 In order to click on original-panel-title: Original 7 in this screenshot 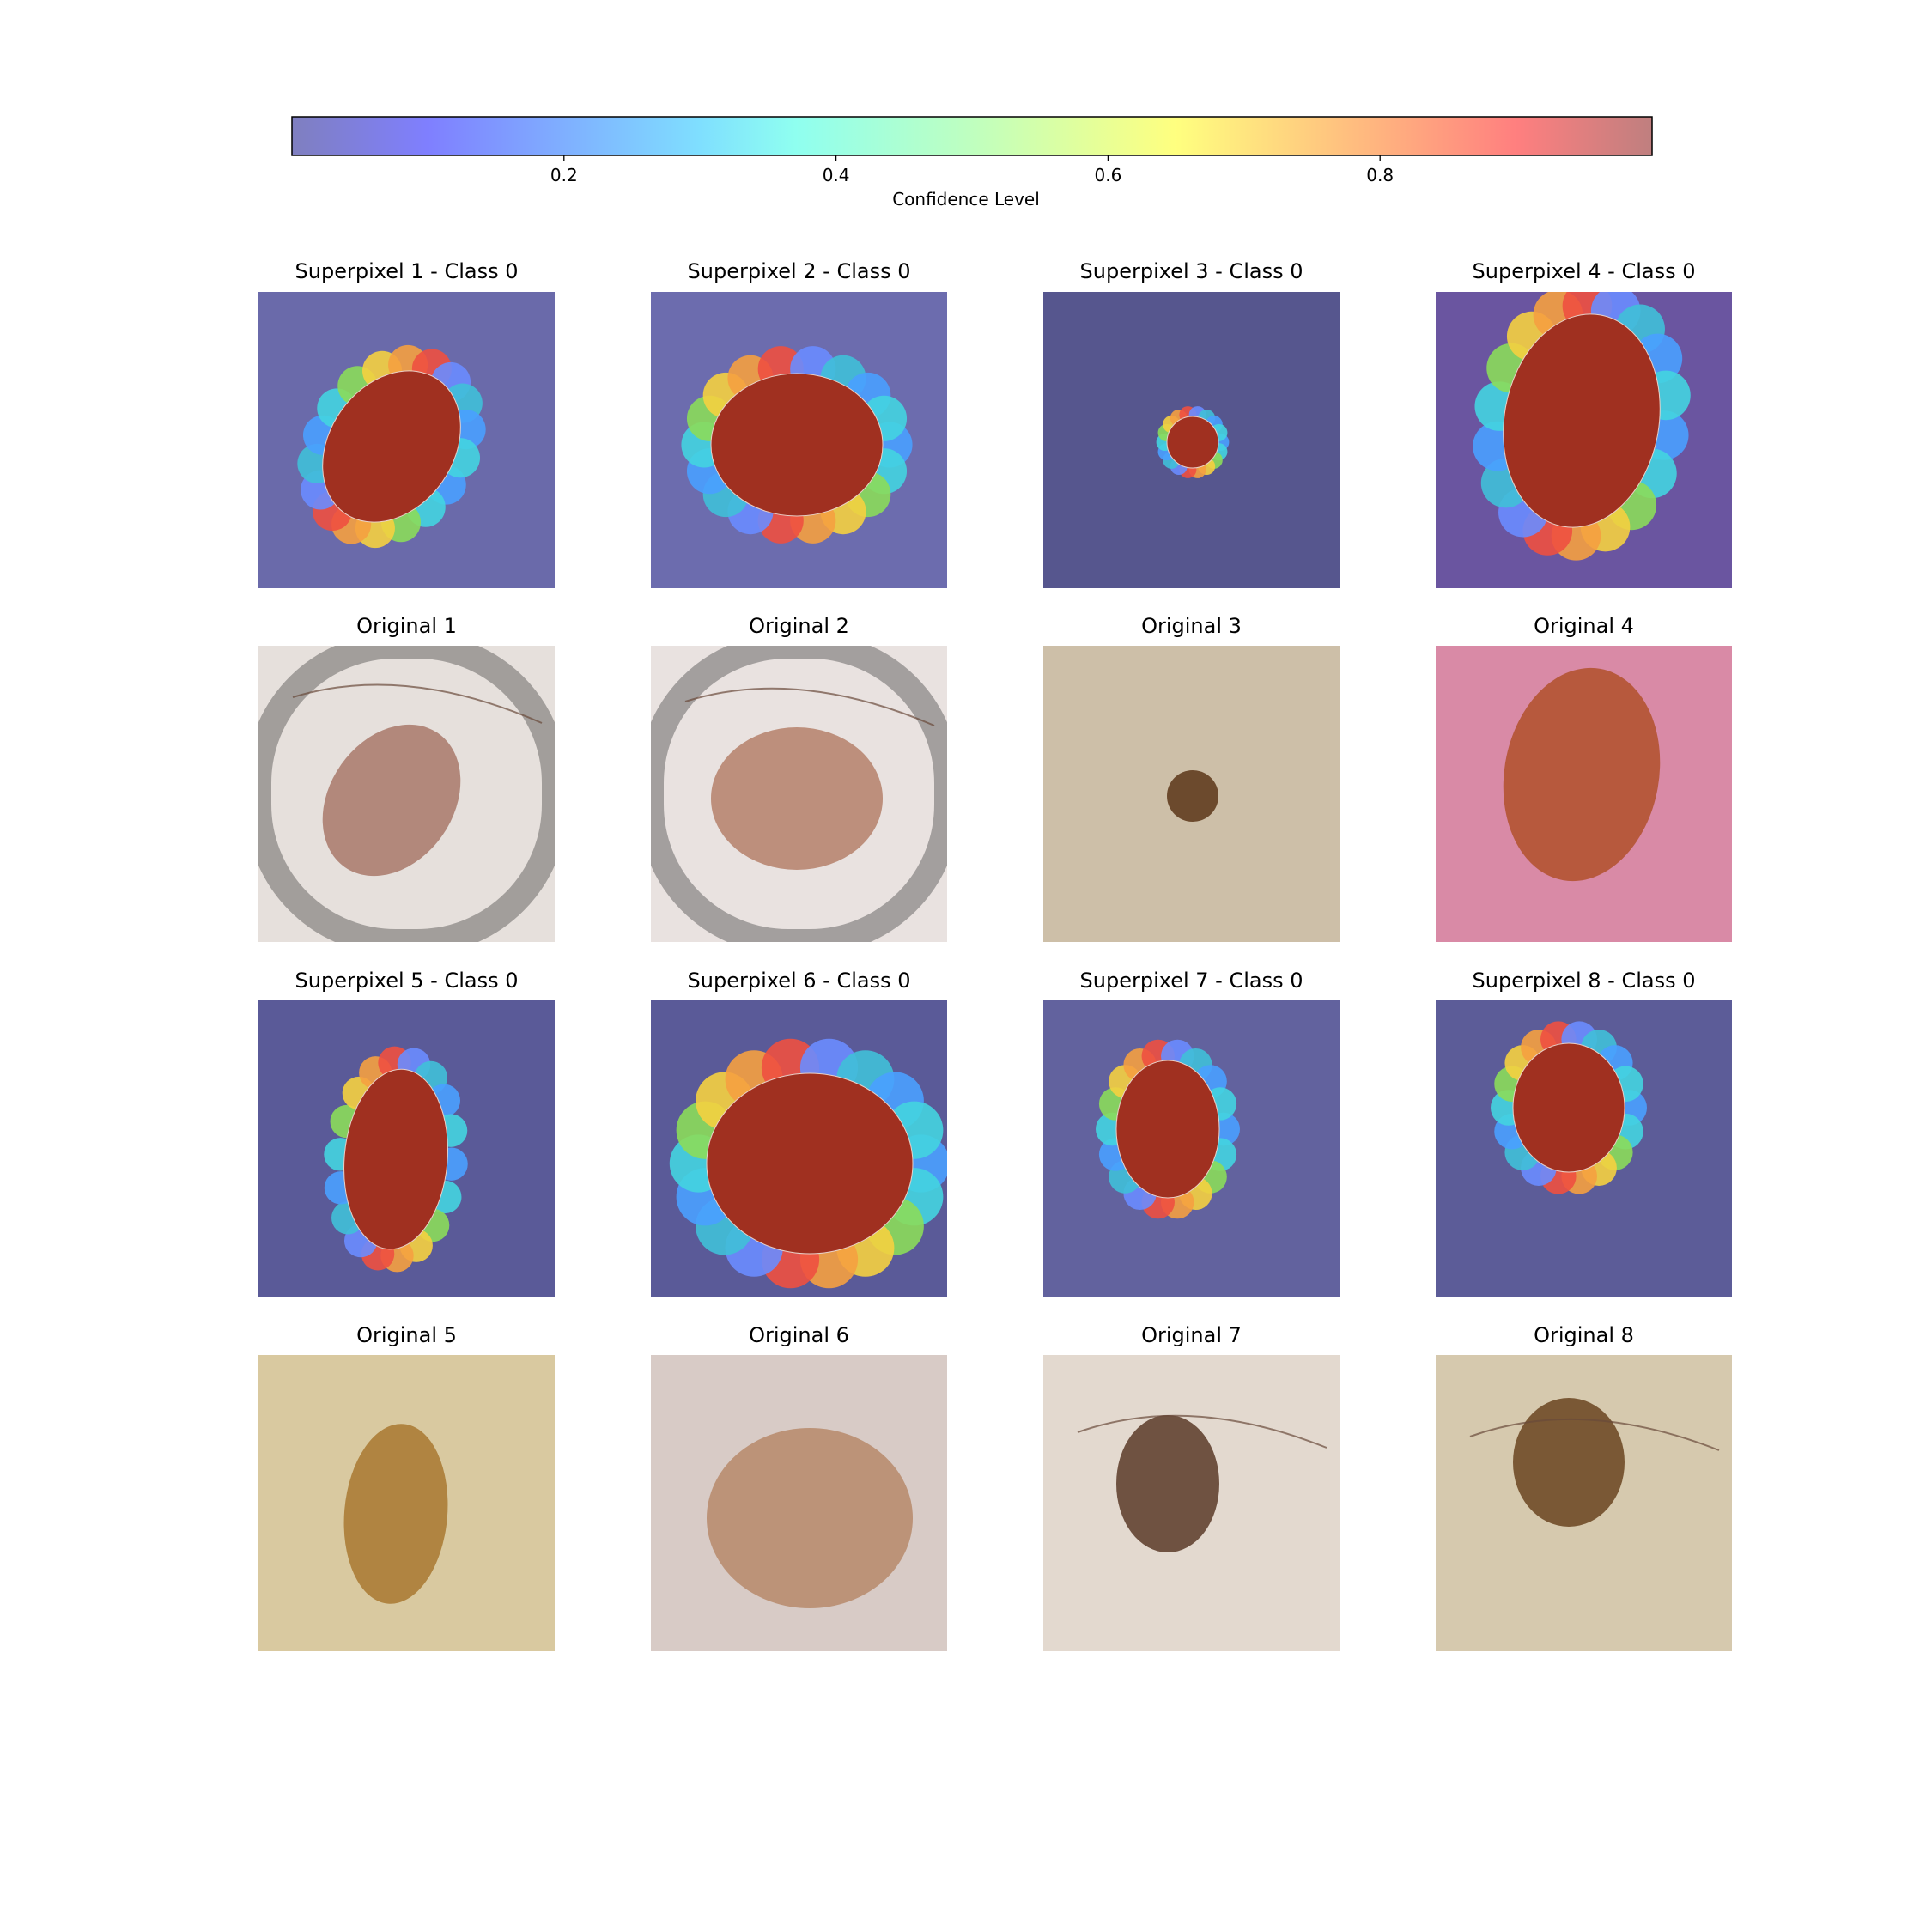, I will do `click(1191, 1335)`.